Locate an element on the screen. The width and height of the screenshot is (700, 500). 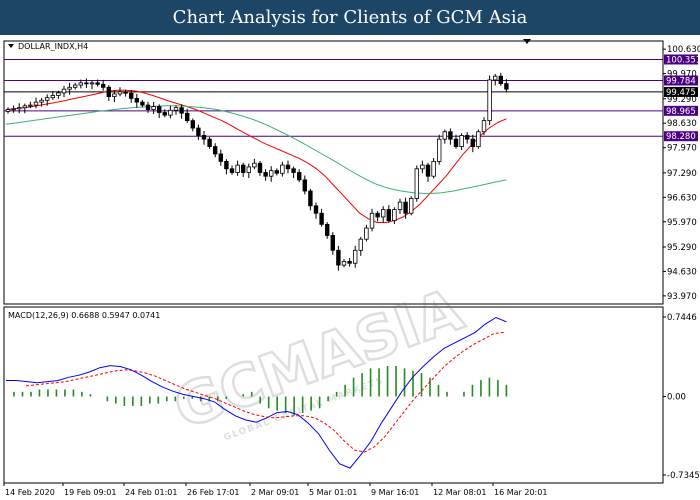
time-tick-label: 5 Mar 01:01 is located at coordinates (333, 492).